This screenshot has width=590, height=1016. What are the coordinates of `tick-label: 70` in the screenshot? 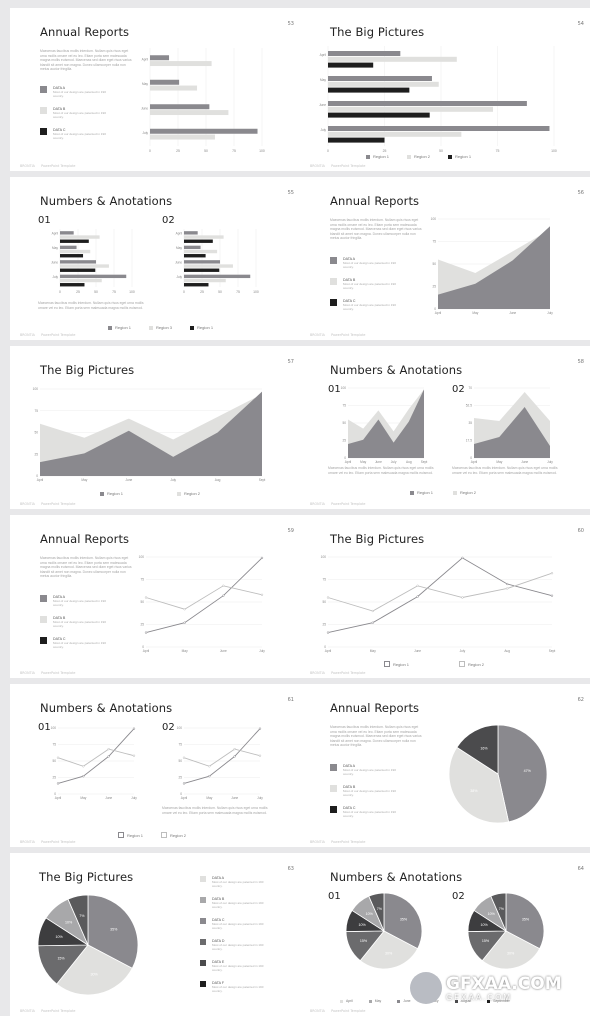 It's located at (470, 388).